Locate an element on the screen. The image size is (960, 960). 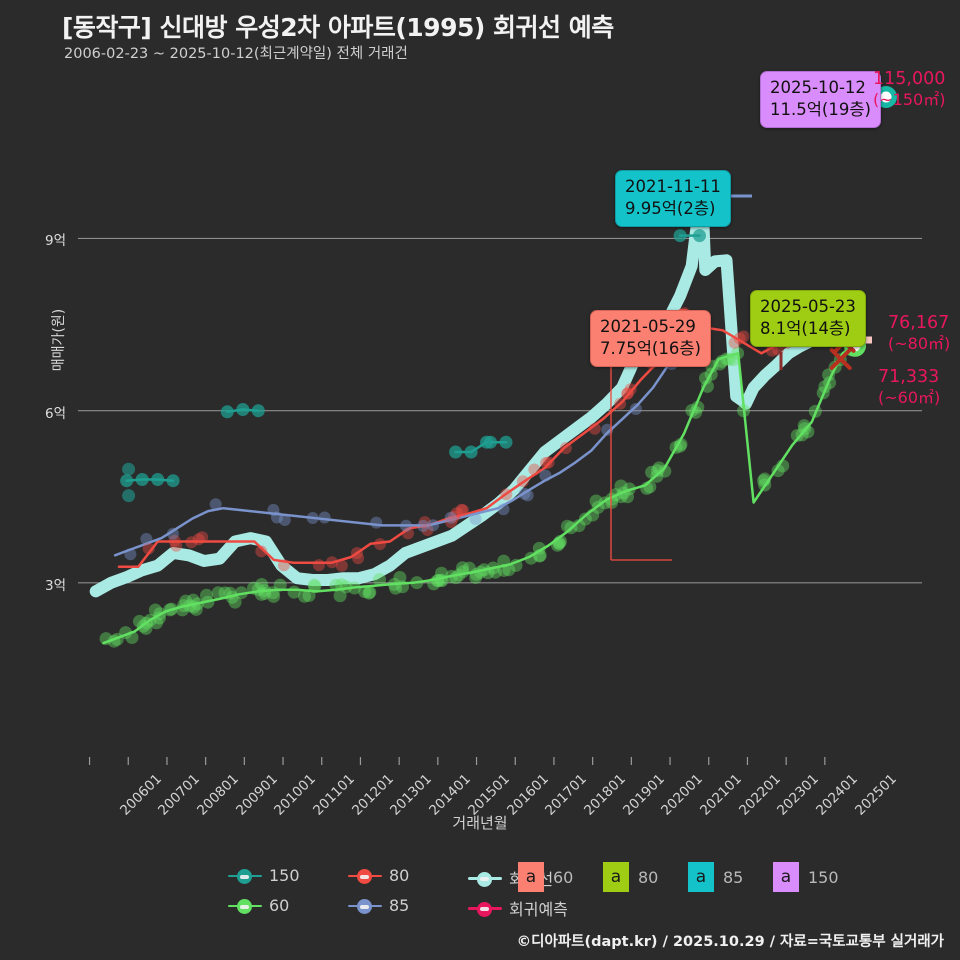
callout-regression-peak: 2021-11-11 9.95억(2층) is located at coordinates (673, 198).